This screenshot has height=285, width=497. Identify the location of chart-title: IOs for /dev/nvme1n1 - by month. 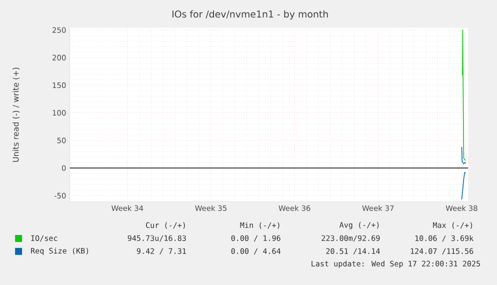
(250, 15).